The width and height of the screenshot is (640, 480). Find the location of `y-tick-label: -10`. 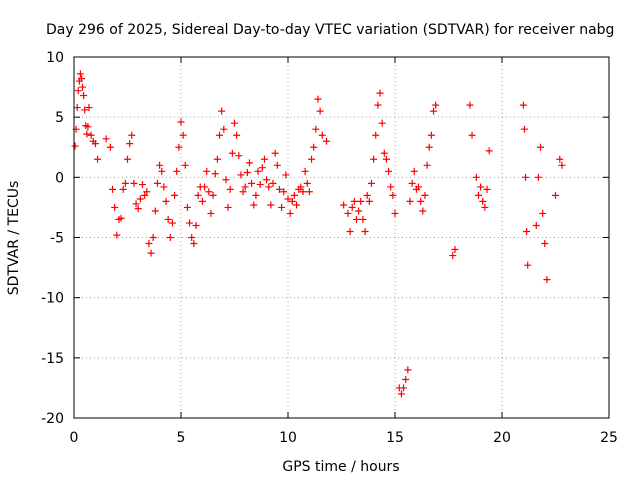

y-tick-label: -10 is located at coordinates (52, 299).